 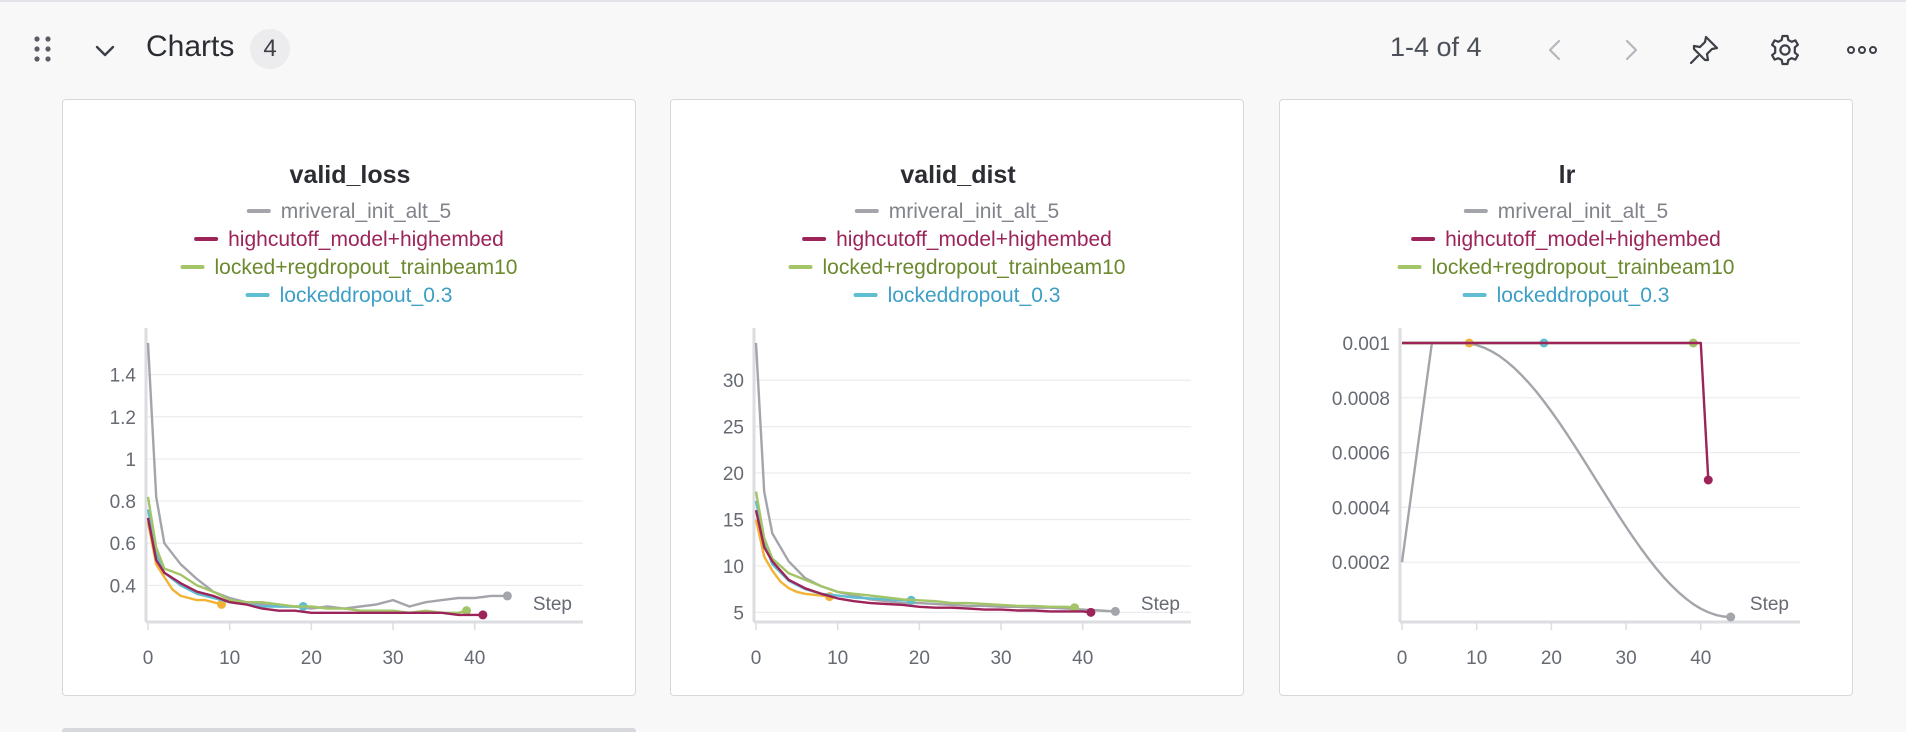 I want to click on y-tick-label: 10, so click(x=733, y=567).